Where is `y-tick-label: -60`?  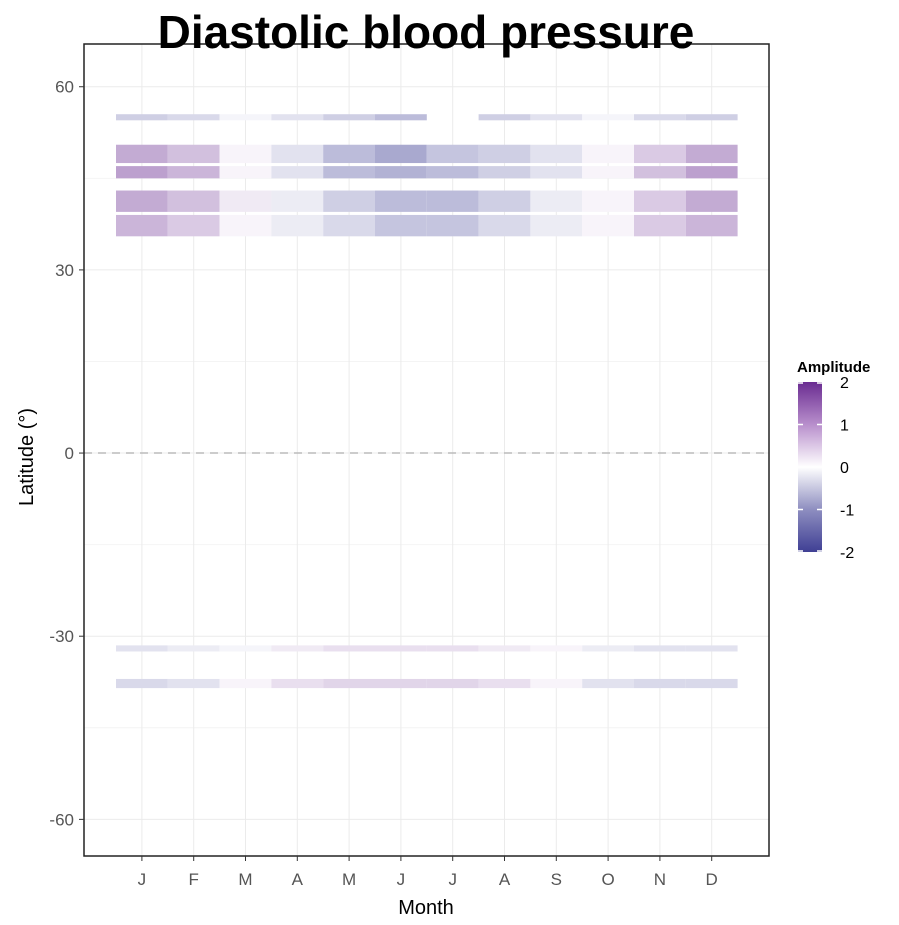
y-tick-label: -60 is located at coordinates (61, 819).